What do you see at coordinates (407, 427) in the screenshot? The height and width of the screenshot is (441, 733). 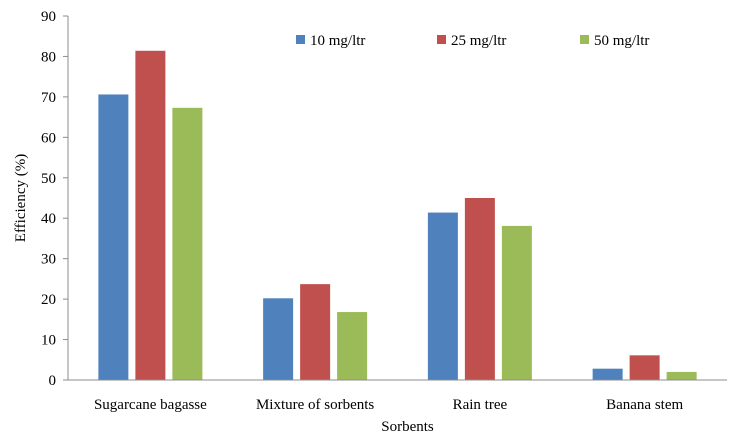 I see `x-axis-title: Sorbents` at bounding box center [407, 427].